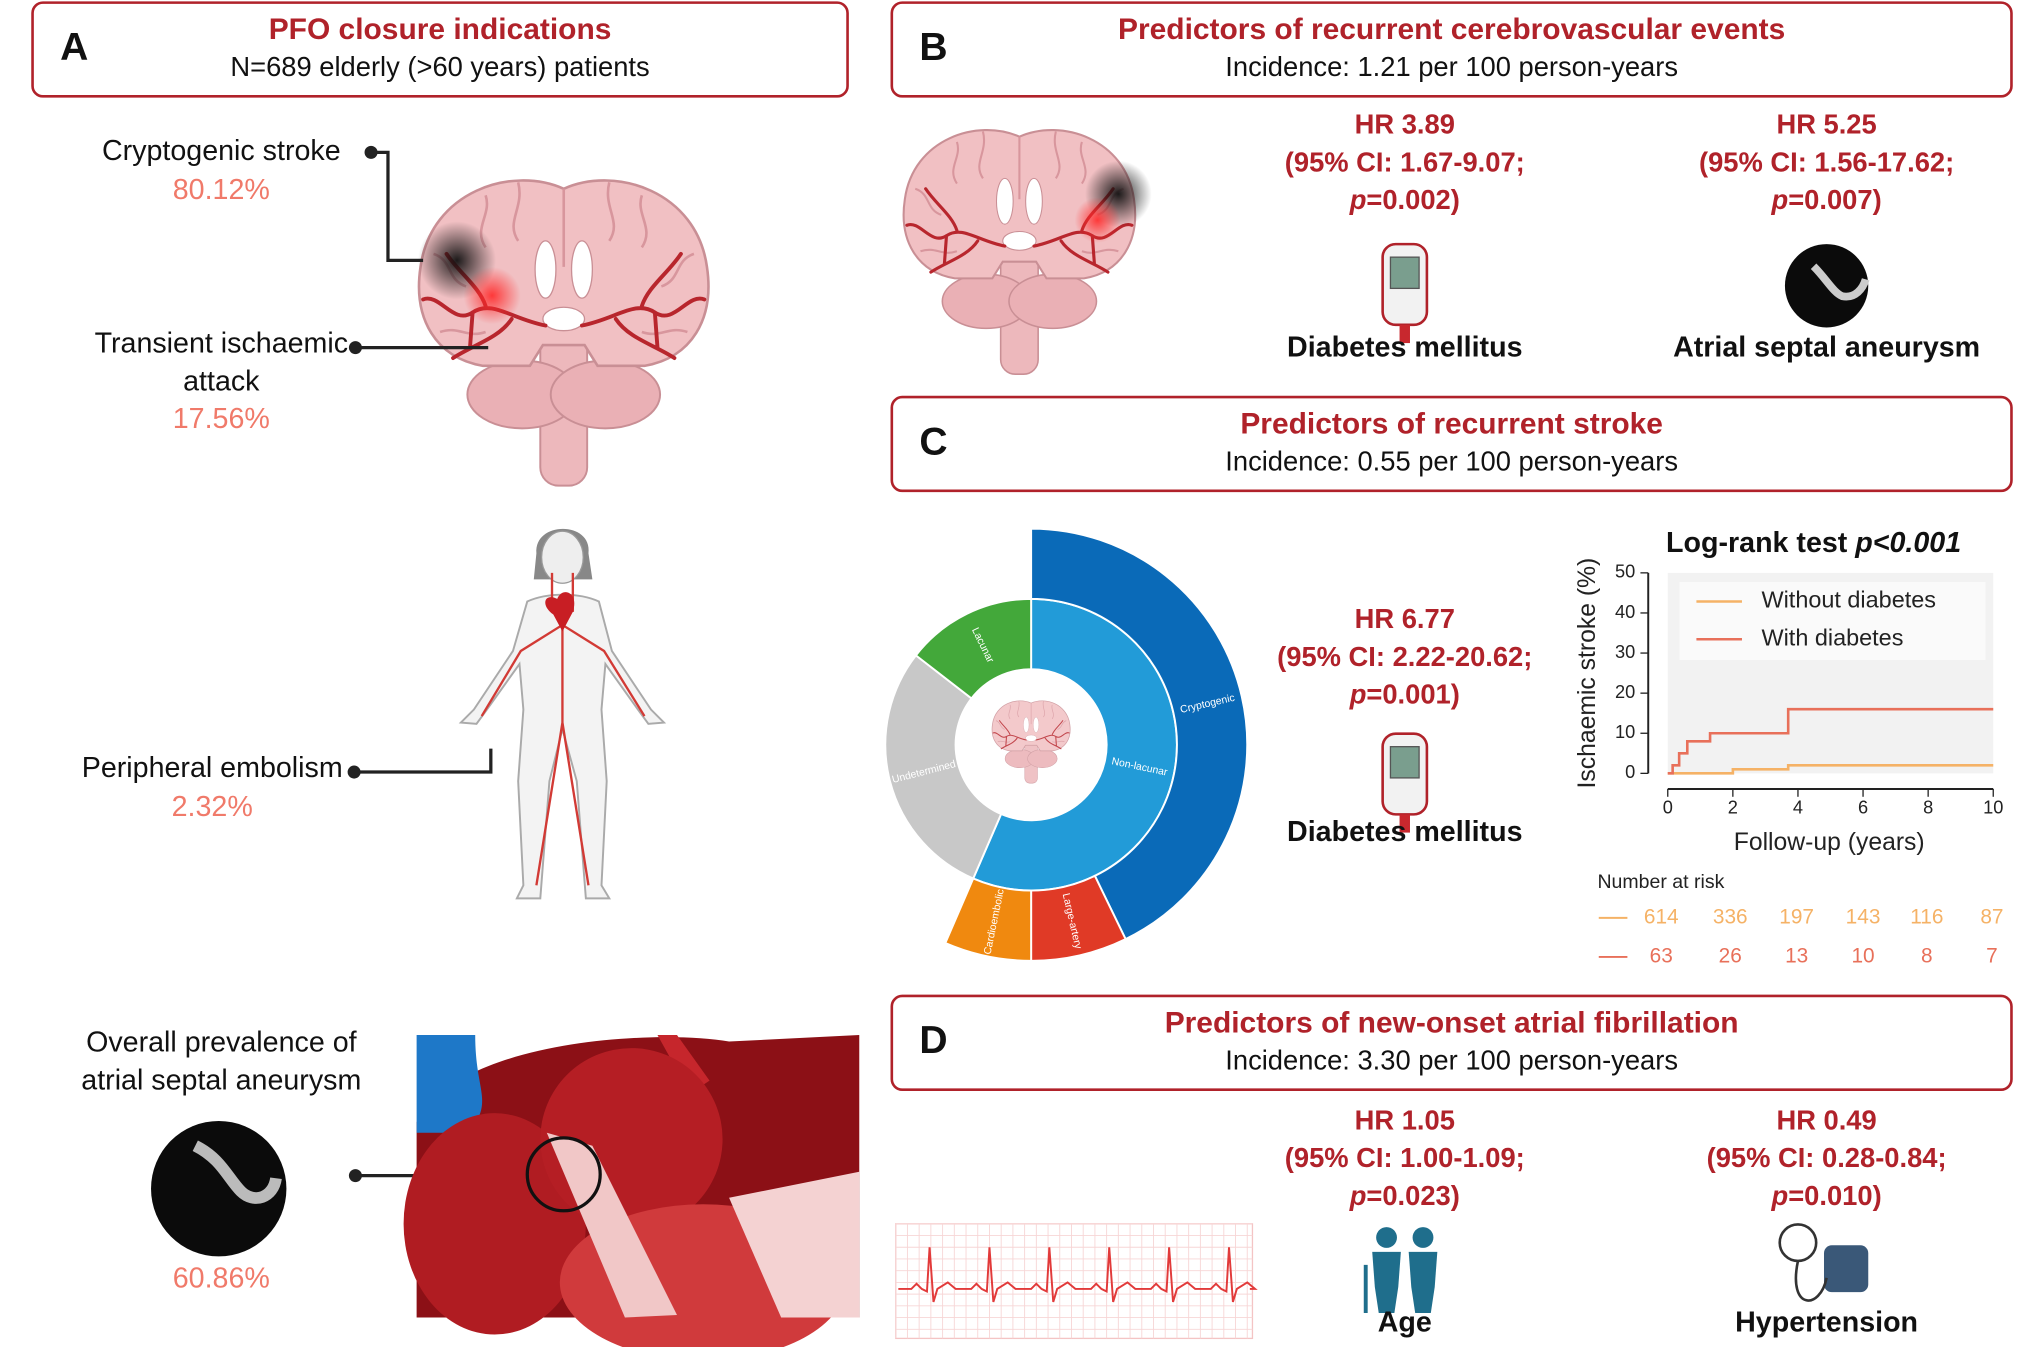  I want to click on p-value: p=0.007), so click(1826, 199).